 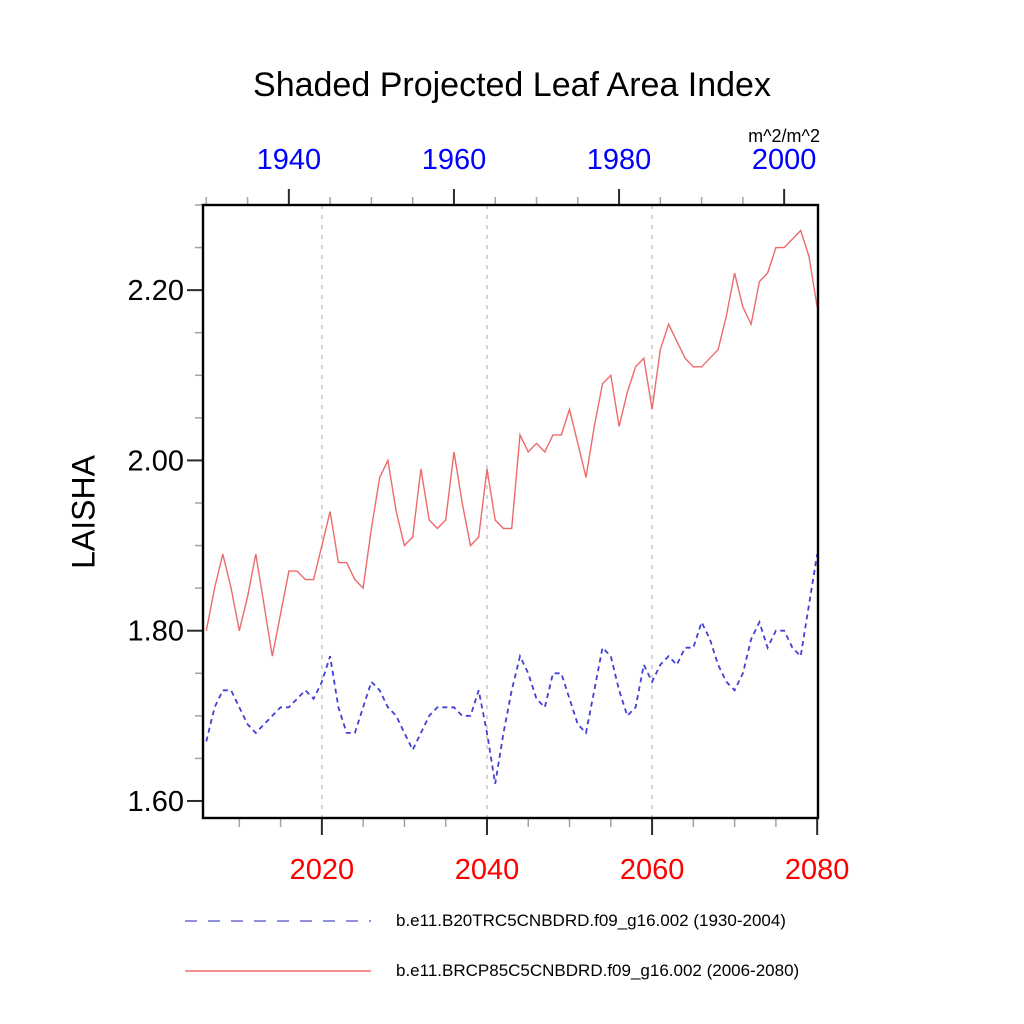 I want to click on top-tick-label-2000: 2000, so click(x=784, y=160).